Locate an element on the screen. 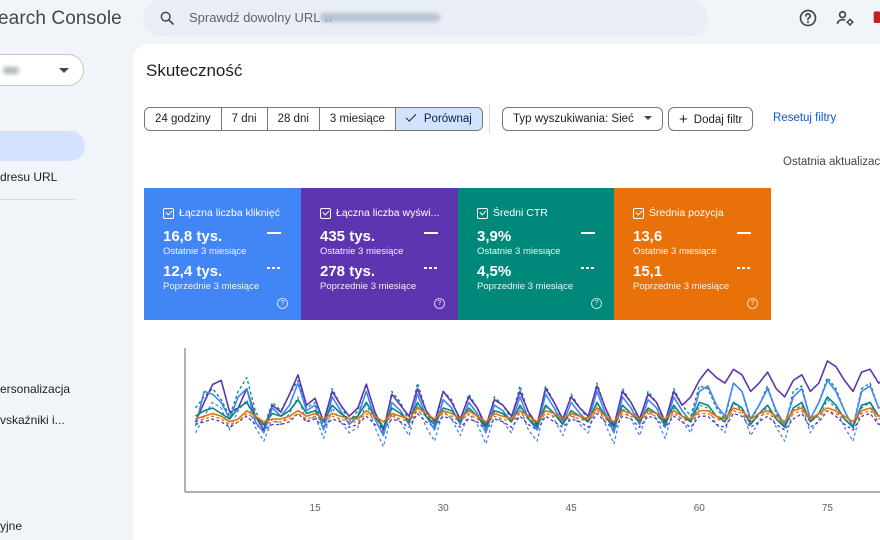  plus-icon: + is located at coordinates (683, 119).